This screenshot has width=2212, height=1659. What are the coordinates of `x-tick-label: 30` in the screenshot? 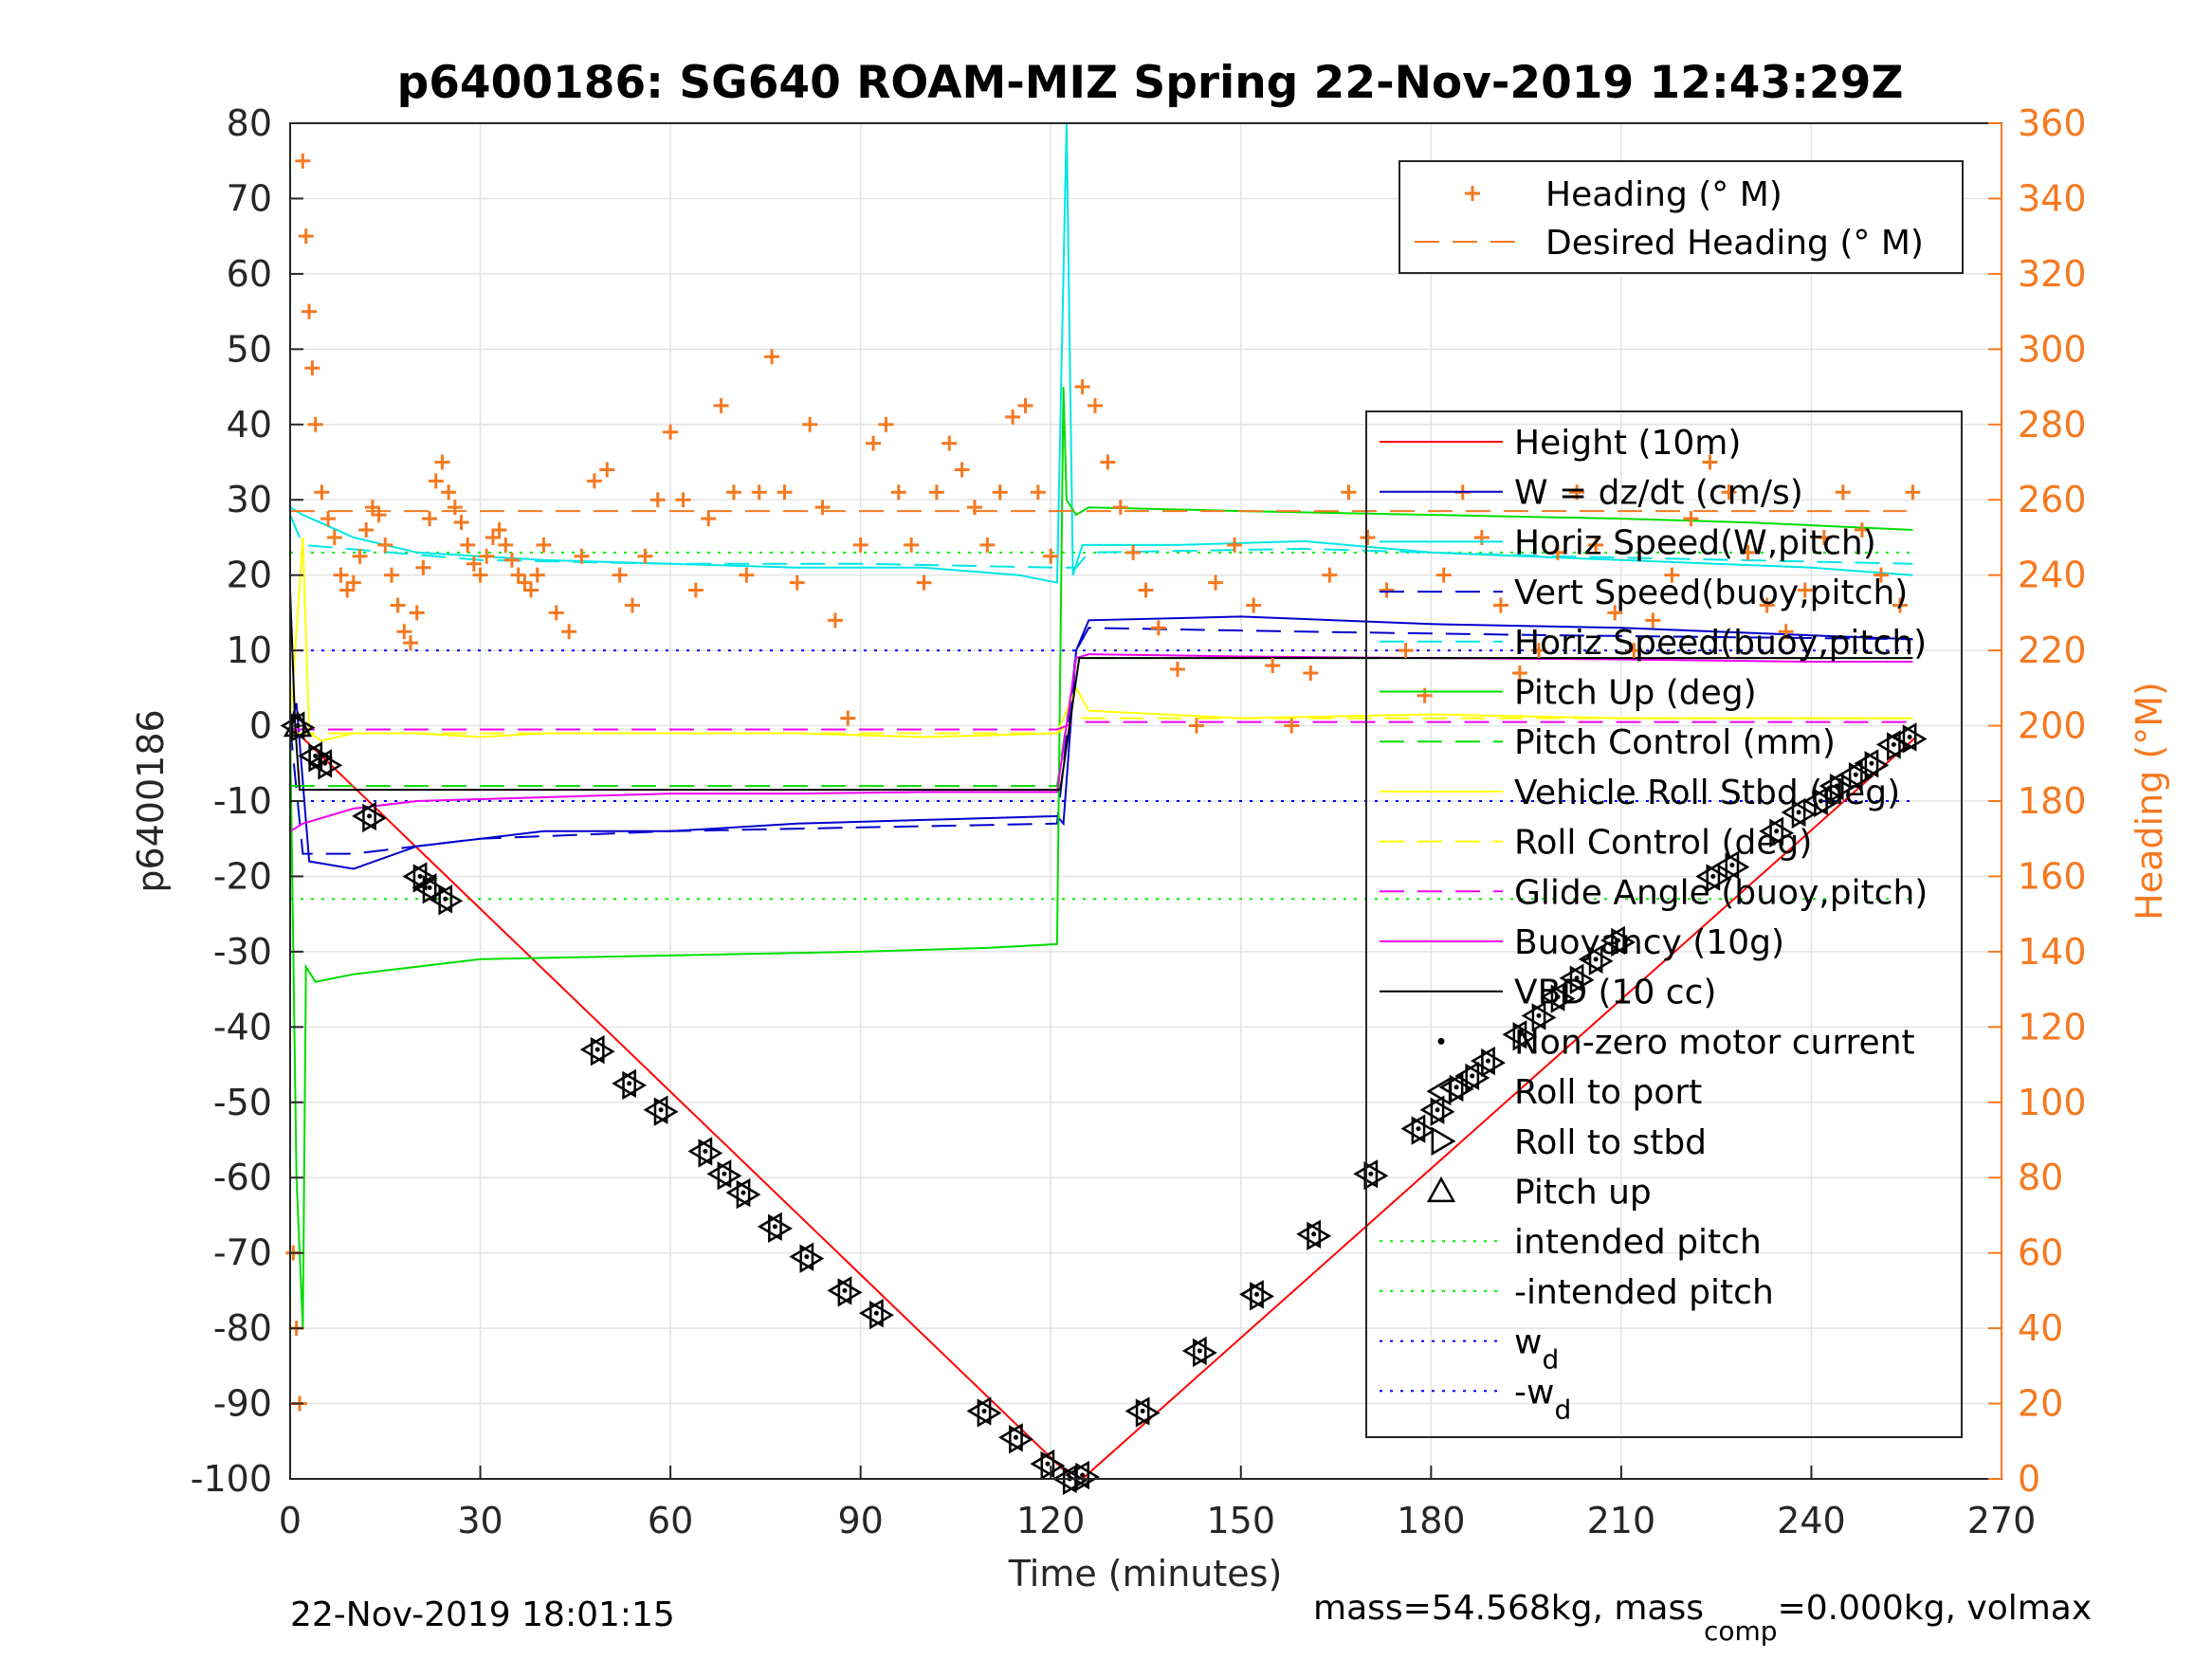 It's located at (480, 1520).